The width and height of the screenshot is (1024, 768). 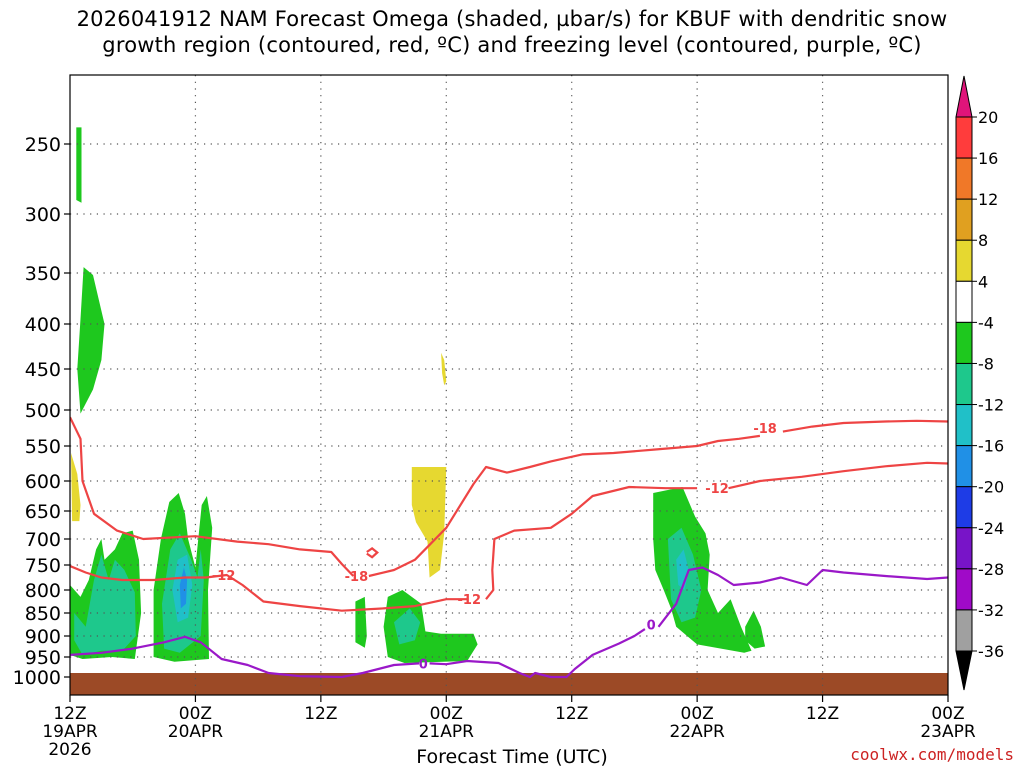 I want to click on x-tick-label-12-0: 00Z, so click(x=195, y=714).